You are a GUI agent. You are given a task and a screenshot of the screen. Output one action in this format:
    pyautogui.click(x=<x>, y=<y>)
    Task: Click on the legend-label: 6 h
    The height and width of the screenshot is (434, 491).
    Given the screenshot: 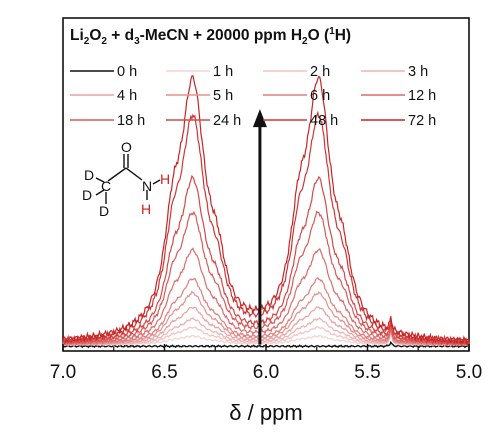 What is the action you would take?
    pyautogui.click(x=320, y=96)
    